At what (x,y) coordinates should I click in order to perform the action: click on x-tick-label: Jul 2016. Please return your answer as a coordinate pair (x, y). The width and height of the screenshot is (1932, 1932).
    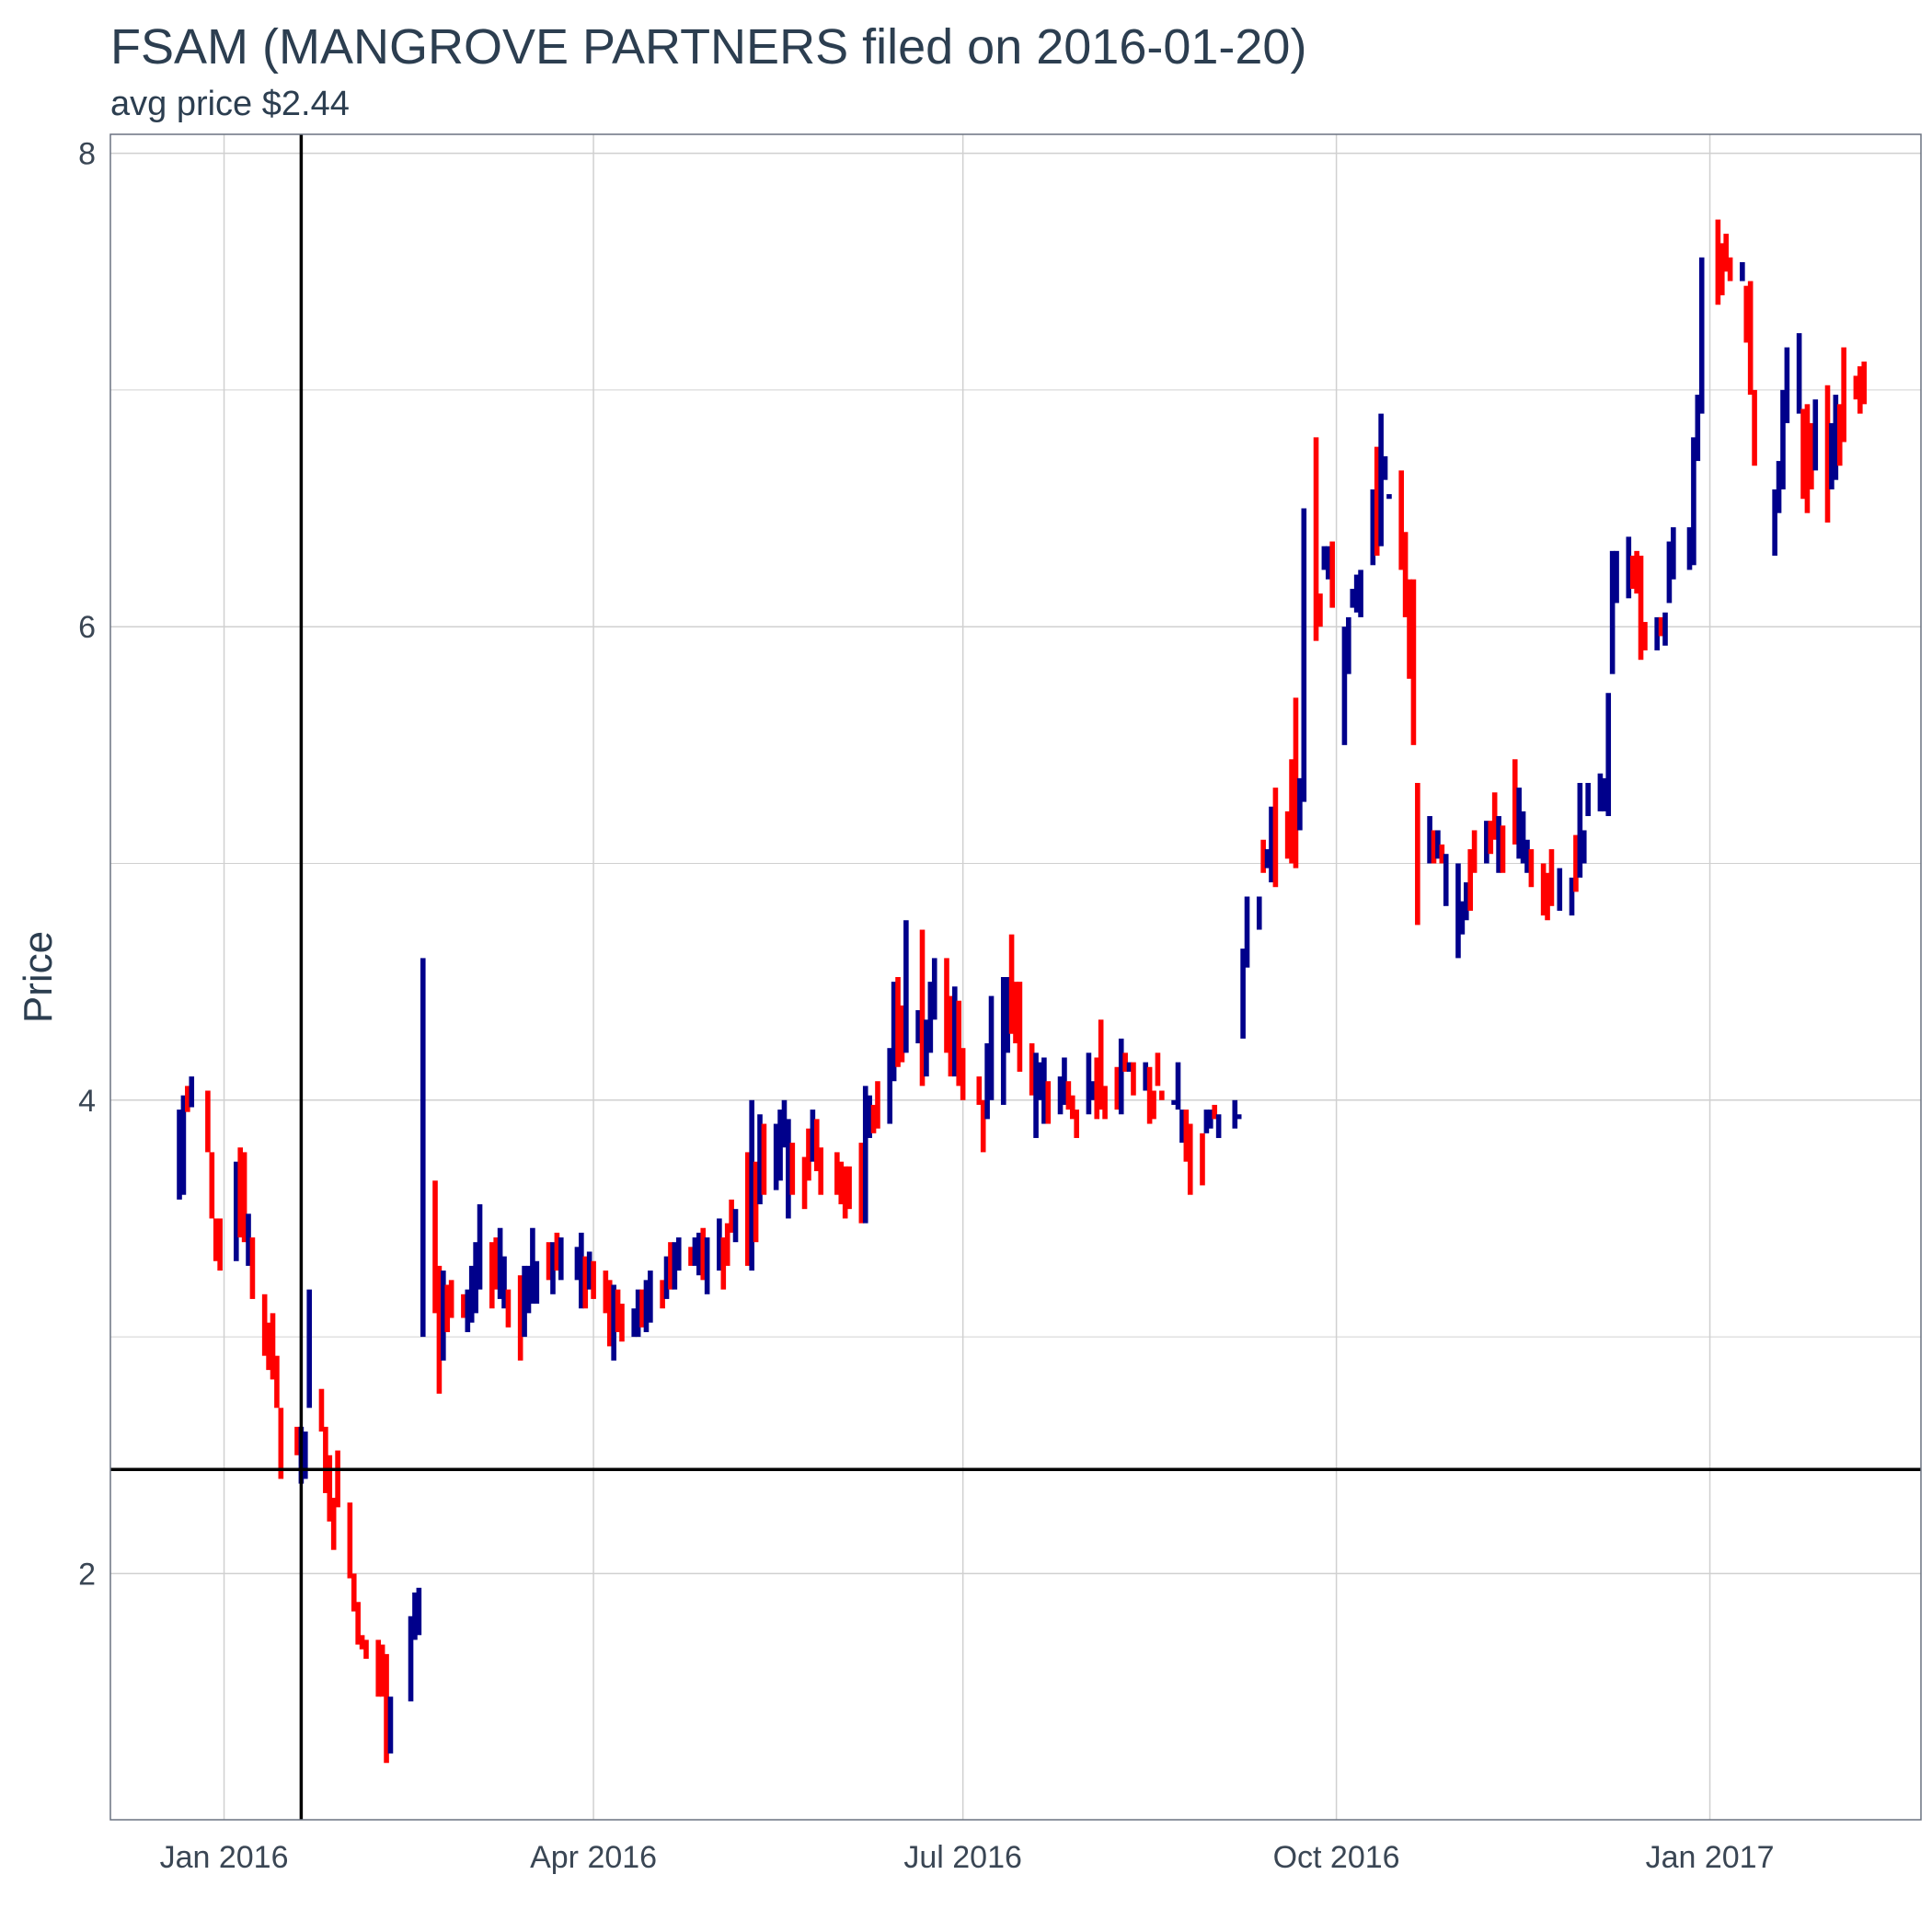
    Looking at the image, I should click on (962, 1857).